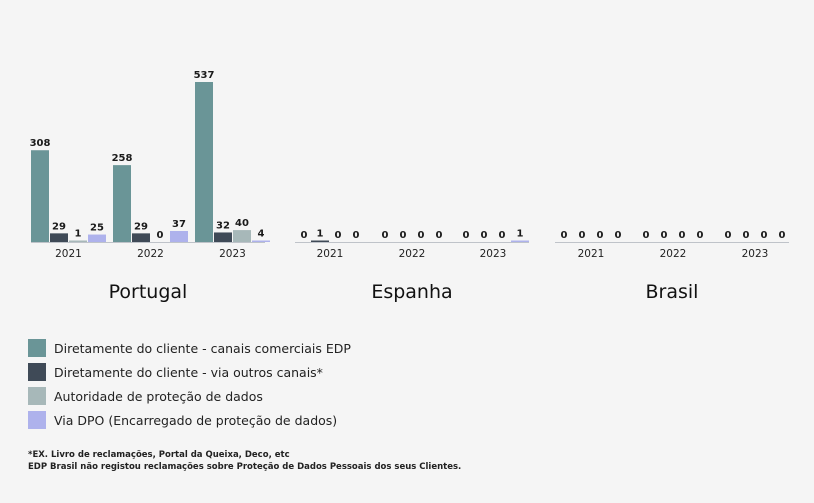 This screenshot has height=503, width=814. Describe the element at coordinates (148, 292) in the screenshot. I see `panel-title: Portugal` at that location.